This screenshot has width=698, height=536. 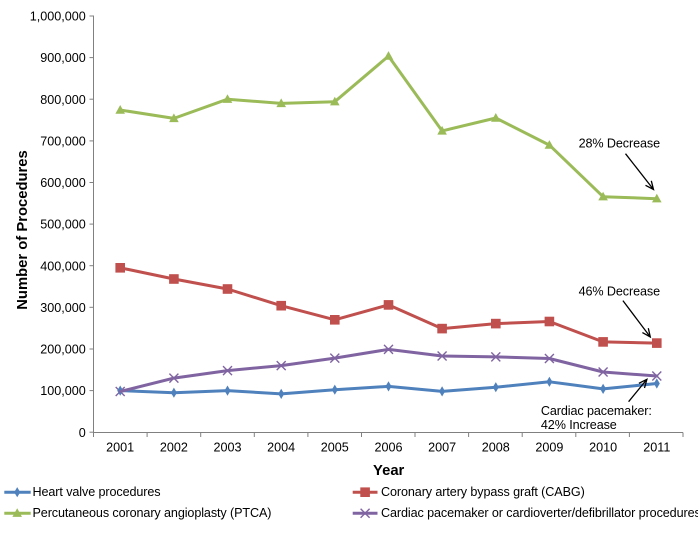 I want to click on svg-text: 200,000, so click(x=63, y=350).